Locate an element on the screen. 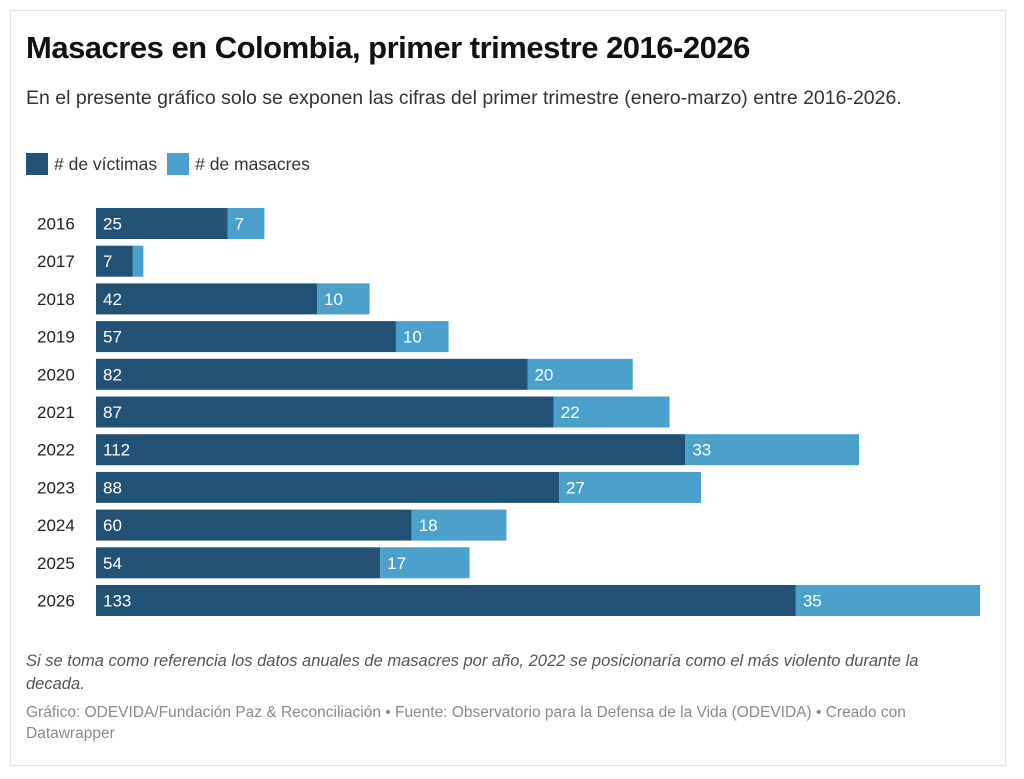  bar-row-2019: 2019 57 10 is located at coordinates (243, 337).